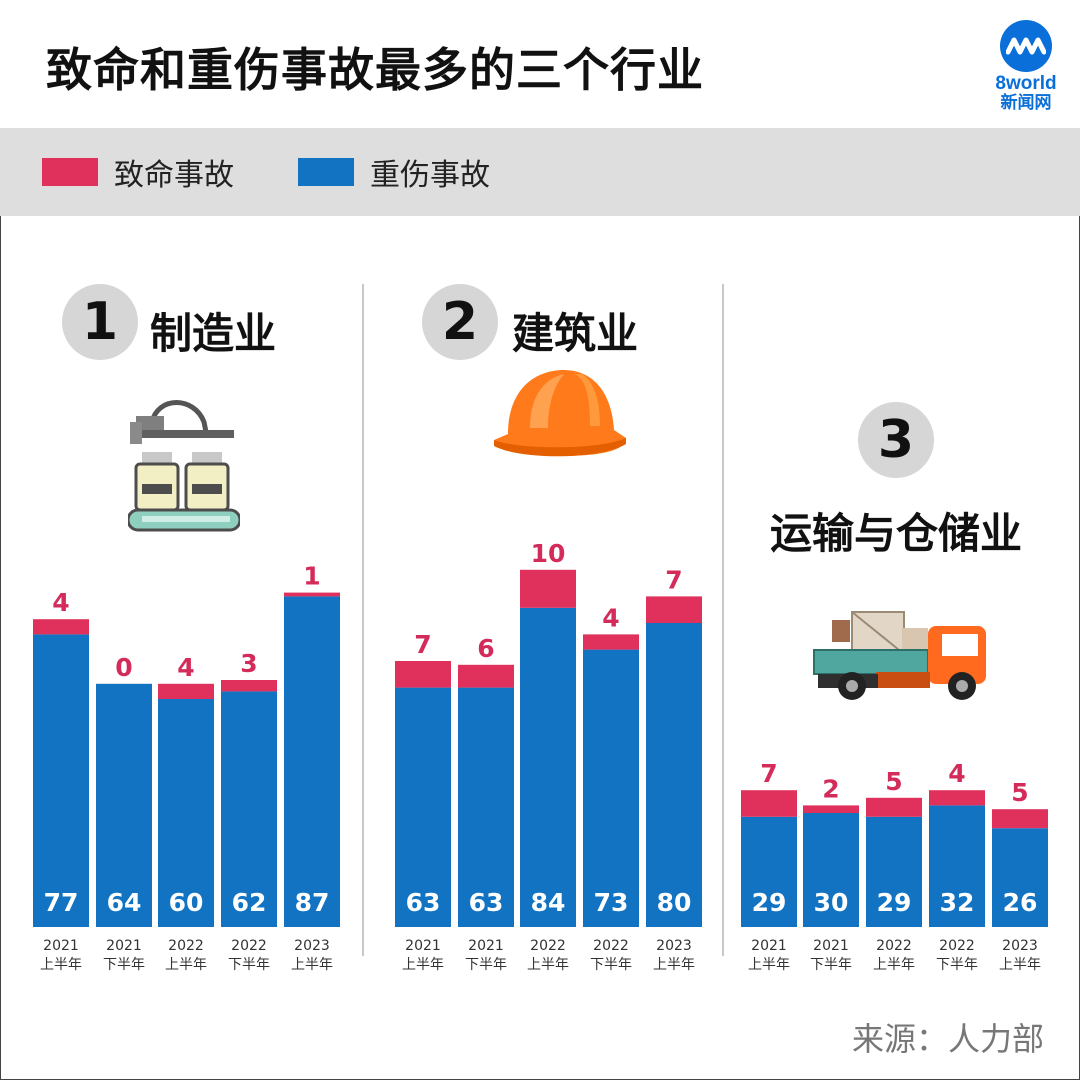 The width and height of the screenshot is (1080, 1080). I want to click on industry-title: 建筑业, so click(575, 333).